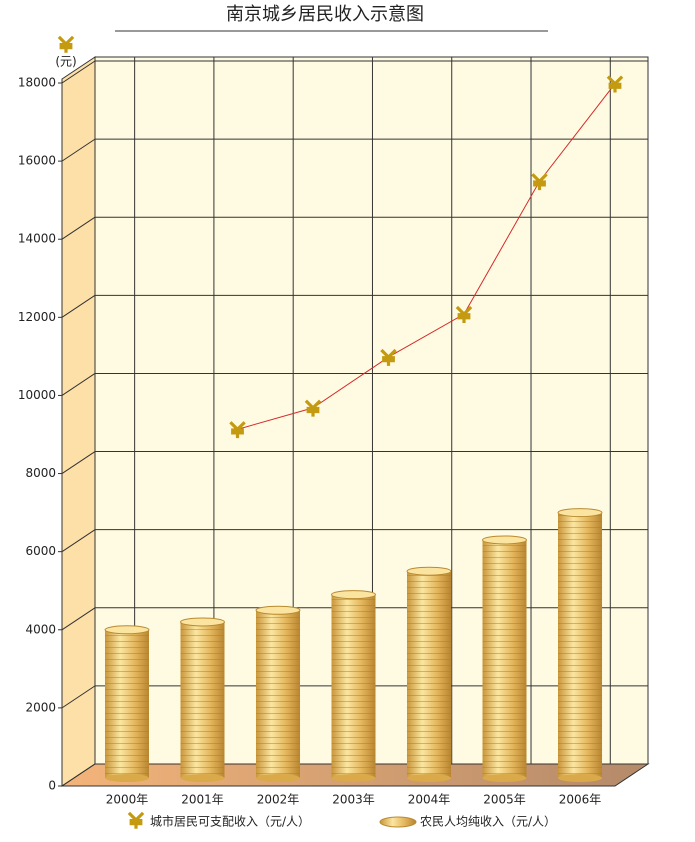 This screenshot has width=695, height=842. Describe the element at coordinates (230, 821) in the screenshot. I see `legend-label: 城市居民可支配收入（元/人）` at that location.